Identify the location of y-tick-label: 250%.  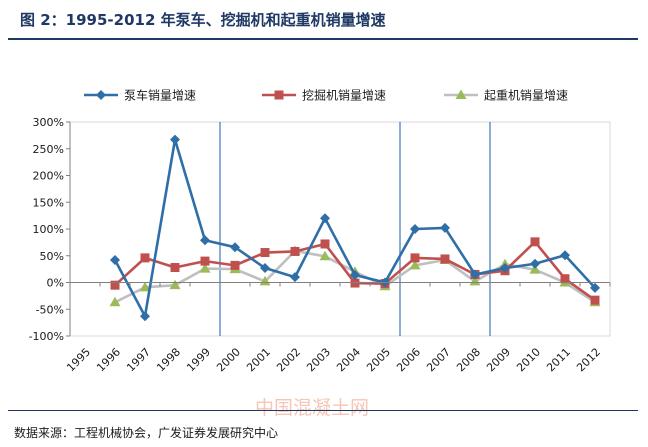
(48, 149).